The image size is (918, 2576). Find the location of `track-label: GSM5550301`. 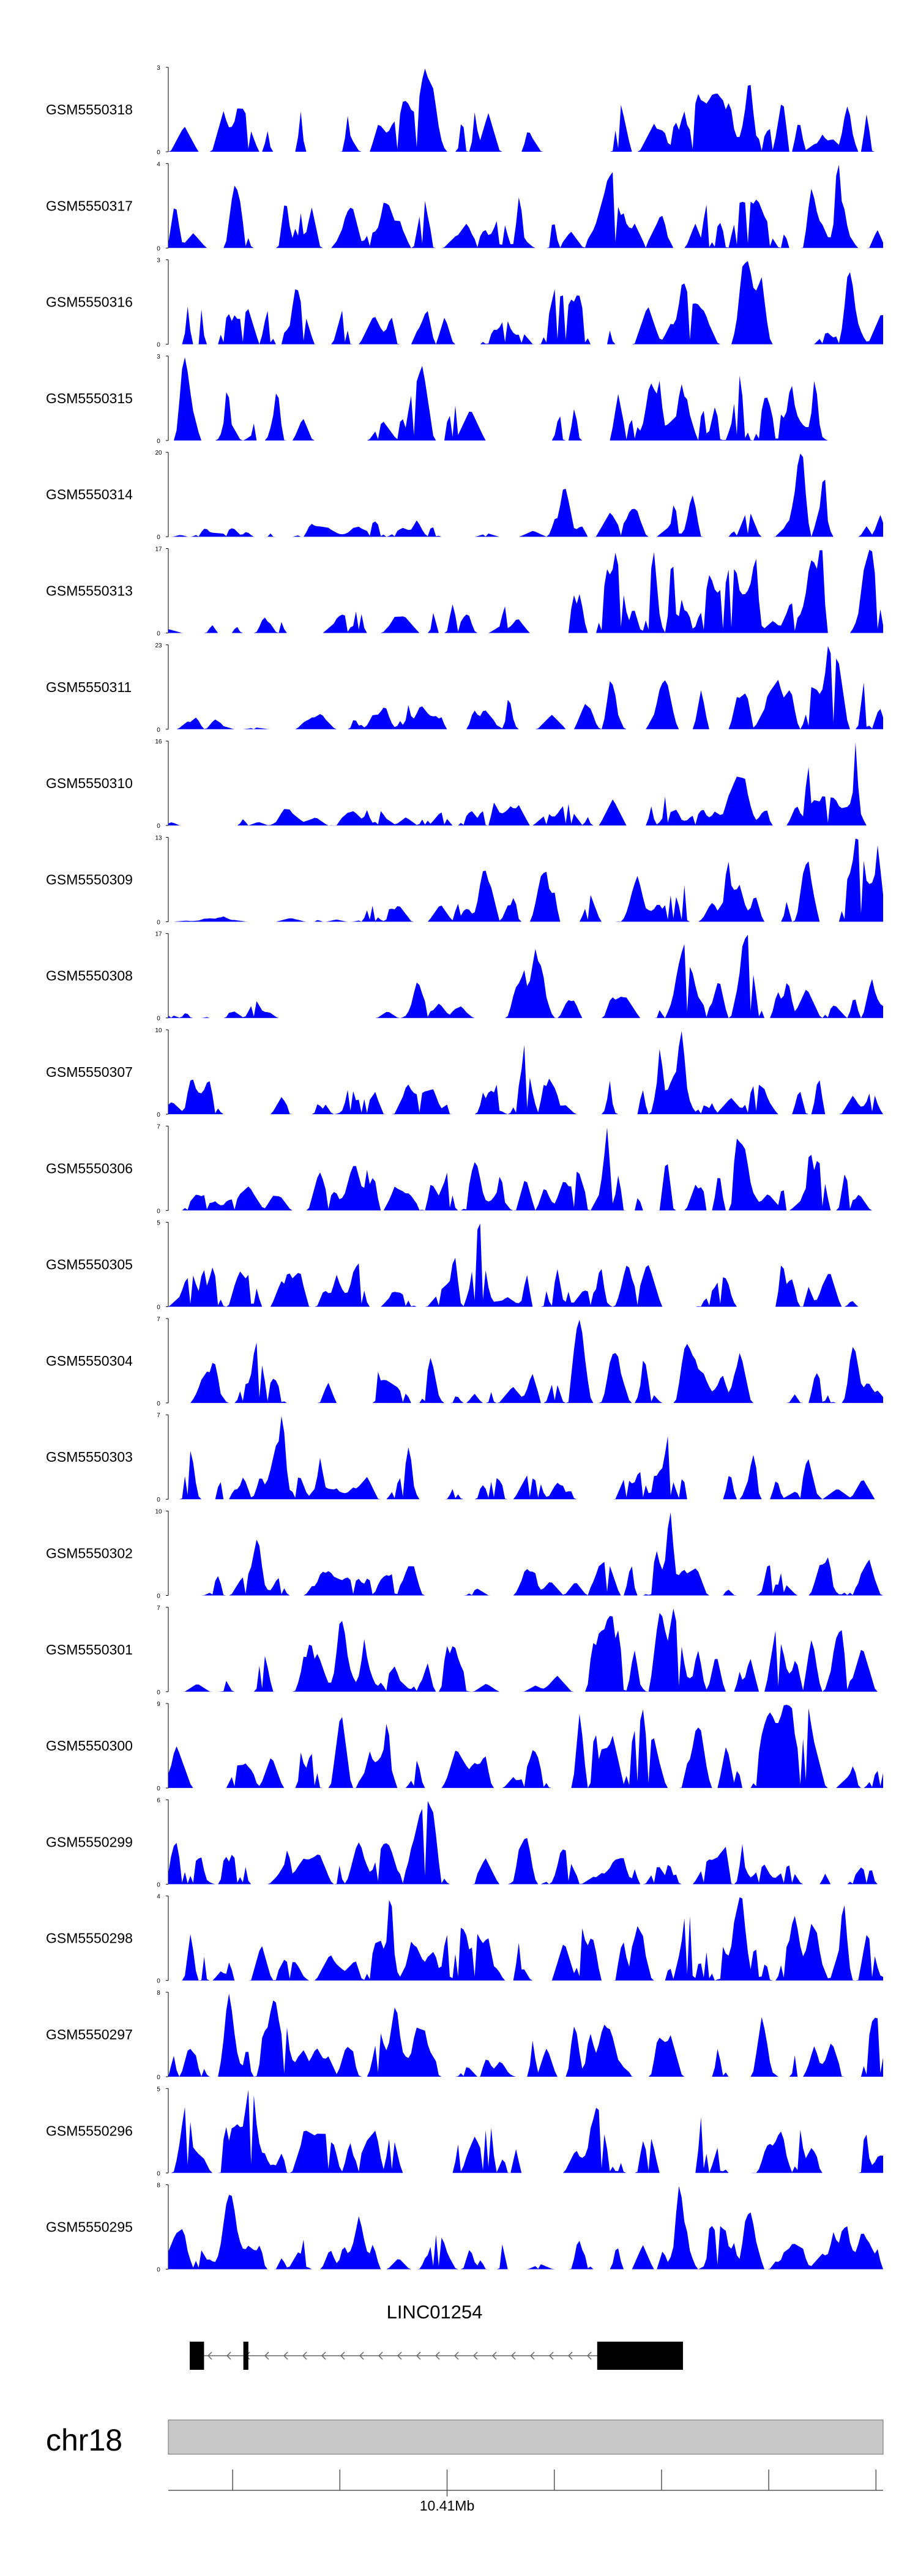

track-label: GSM5550301 is located at coordinates (89, 1650).